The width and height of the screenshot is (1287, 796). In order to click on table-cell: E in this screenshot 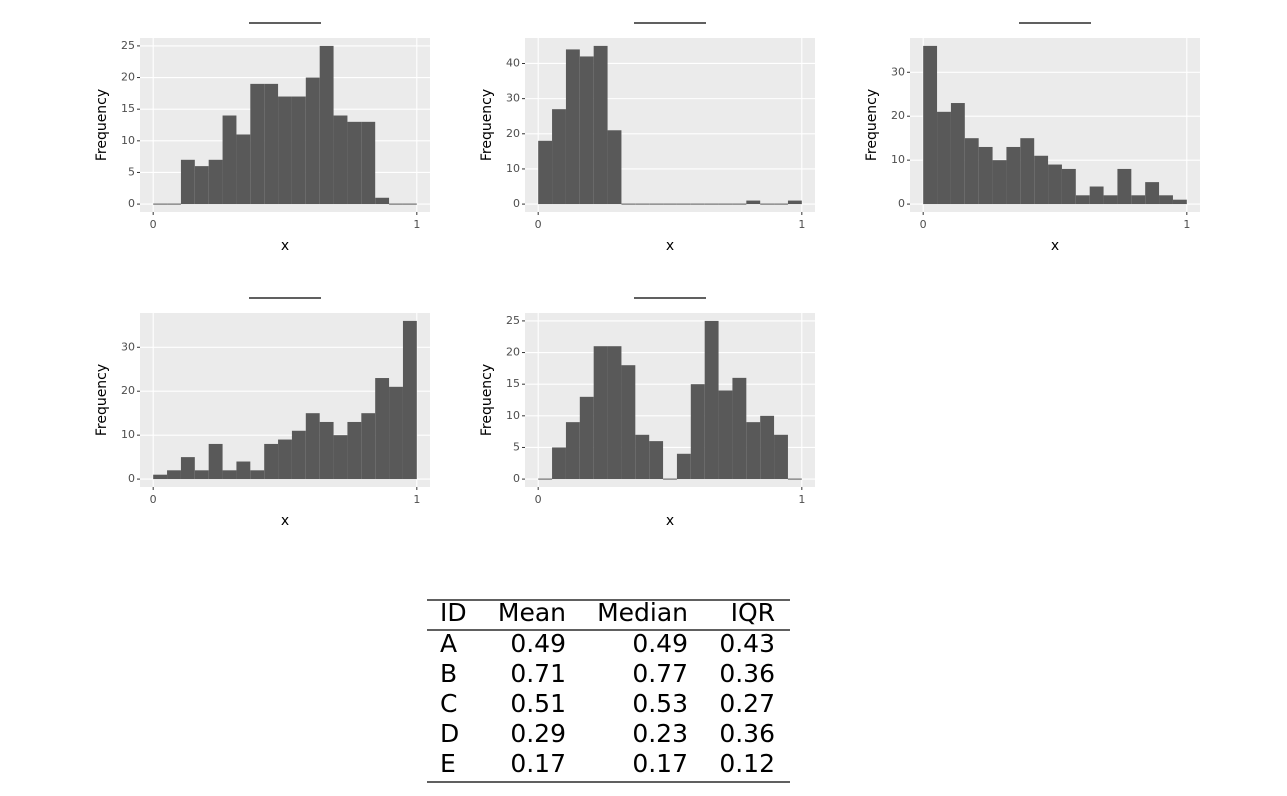, I will do `click(448, 763)`.